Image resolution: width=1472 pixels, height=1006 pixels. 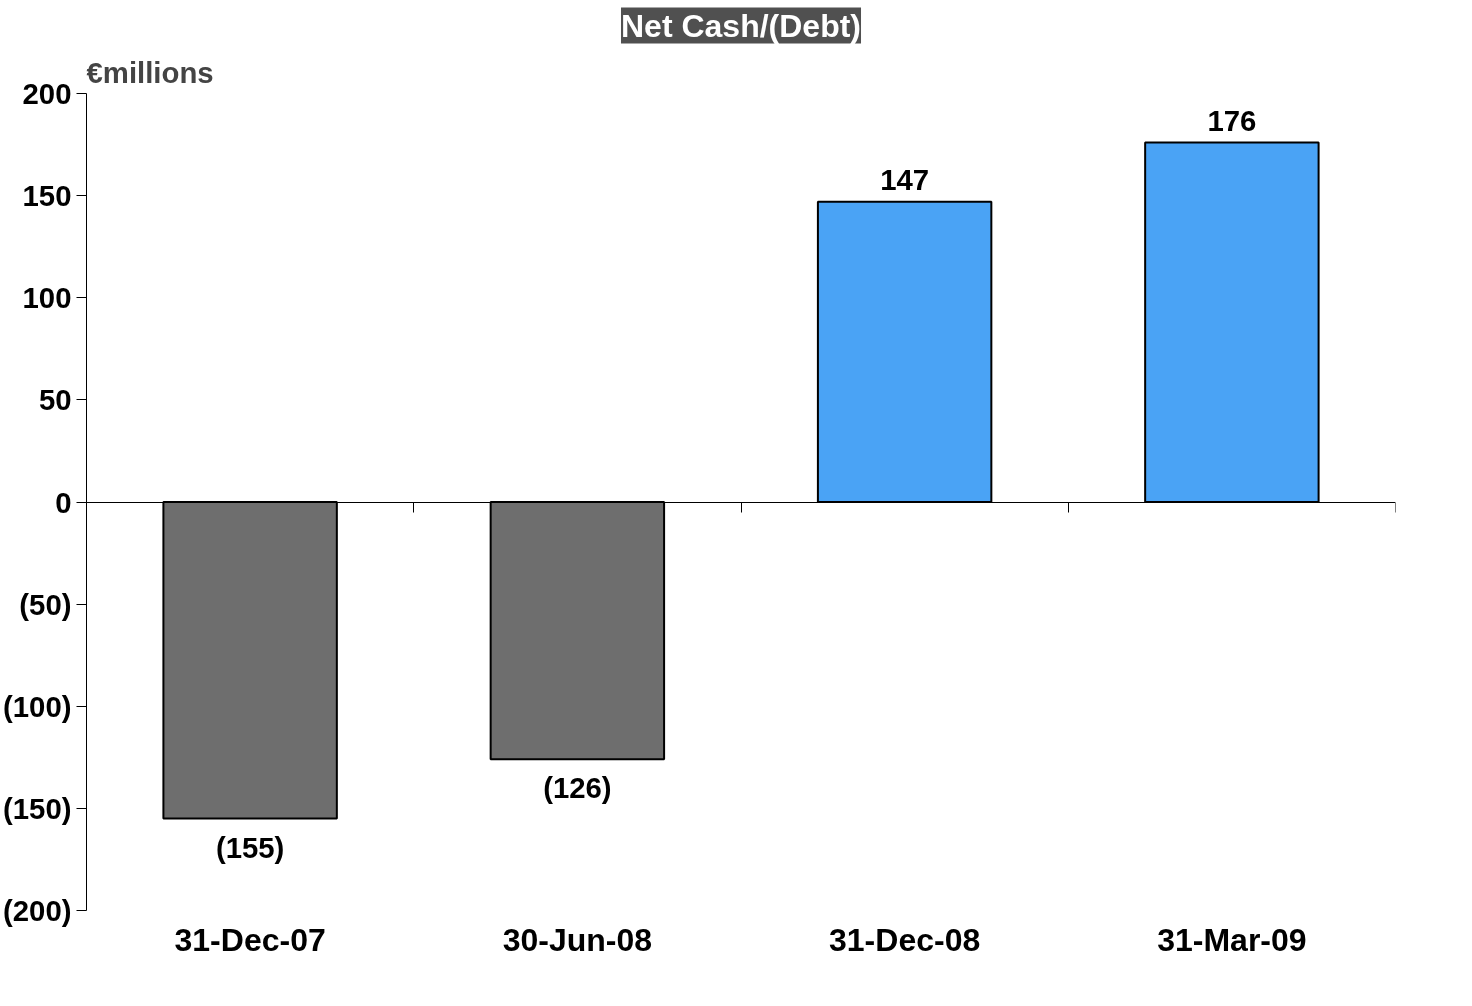 What do you see at coordinates (905, 939) in the screenshot?
I see `x-tick-label: 31-Dec-08` at bounding box center [905, 939].